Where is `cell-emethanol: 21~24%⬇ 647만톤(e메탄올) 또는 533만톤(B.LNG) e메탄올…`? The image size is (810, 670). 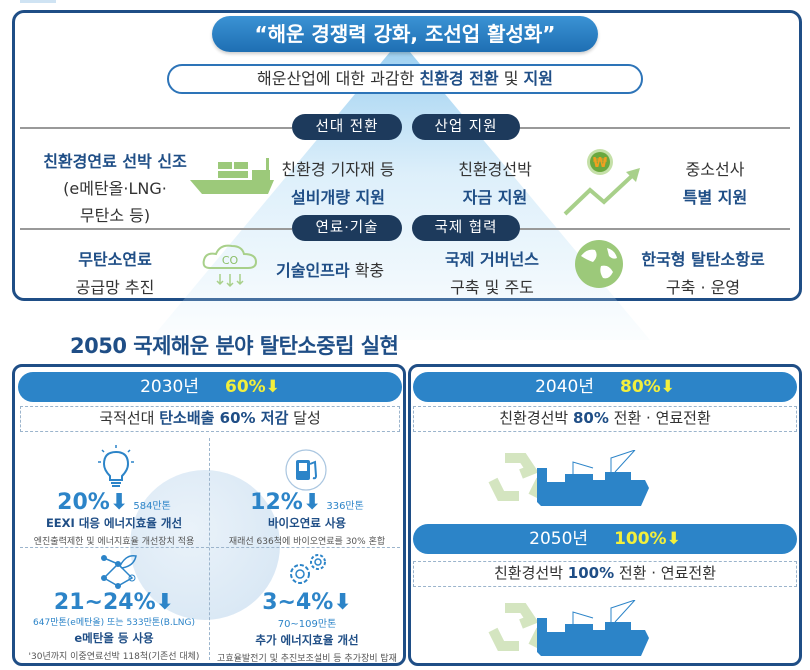
cell-emethanol: 21~24%⬇ 647만톤(e메탄올) 또는 533만톤(B.LNG) e메탄올… is located at coordinates (114, 626).